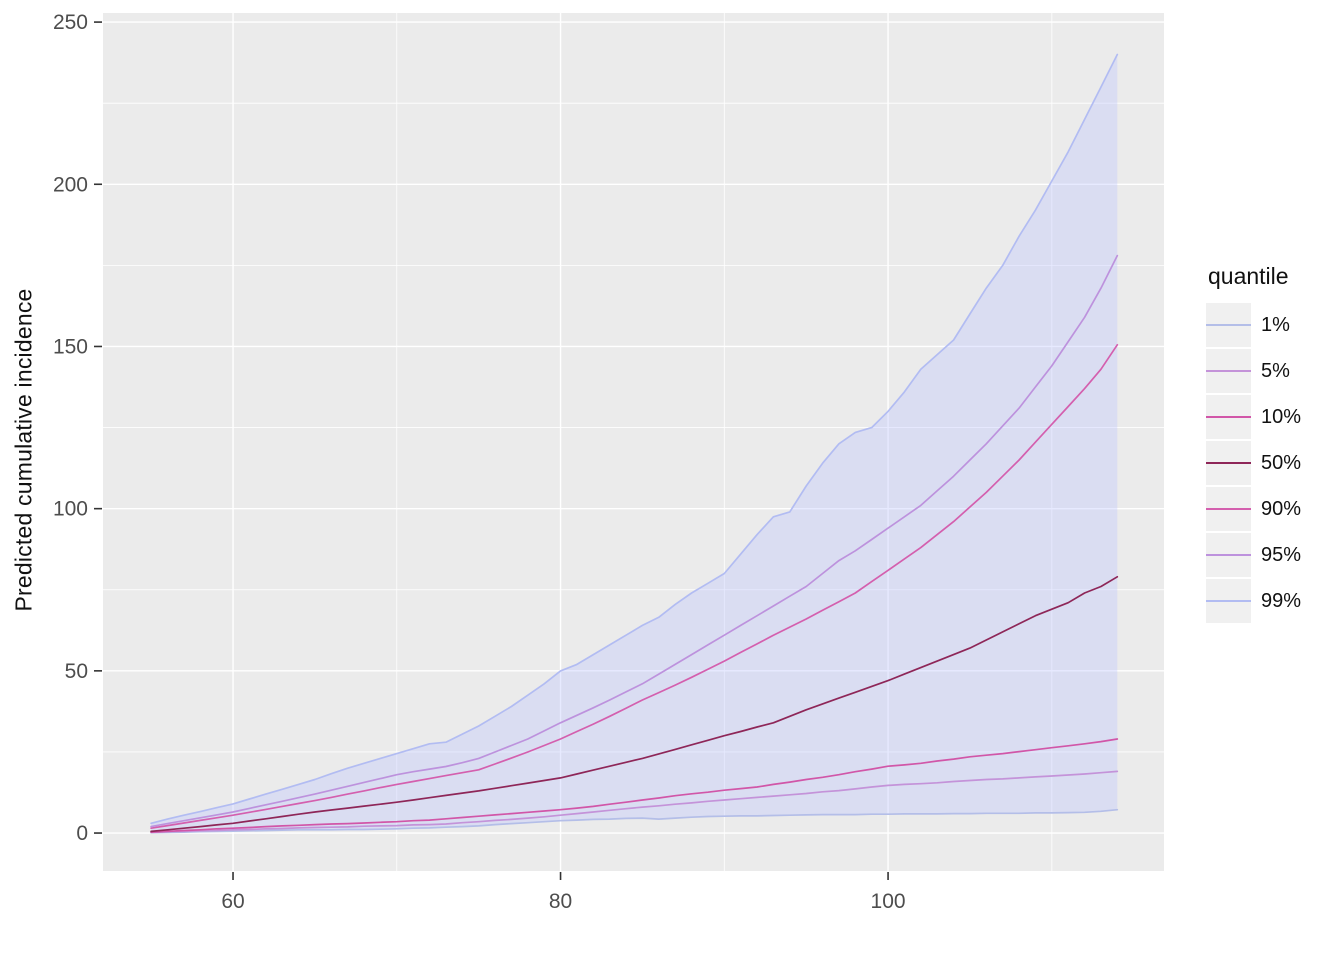 The image size is (1344, 960). I want to click on legend-entry: 99%, so click(1253, 601).